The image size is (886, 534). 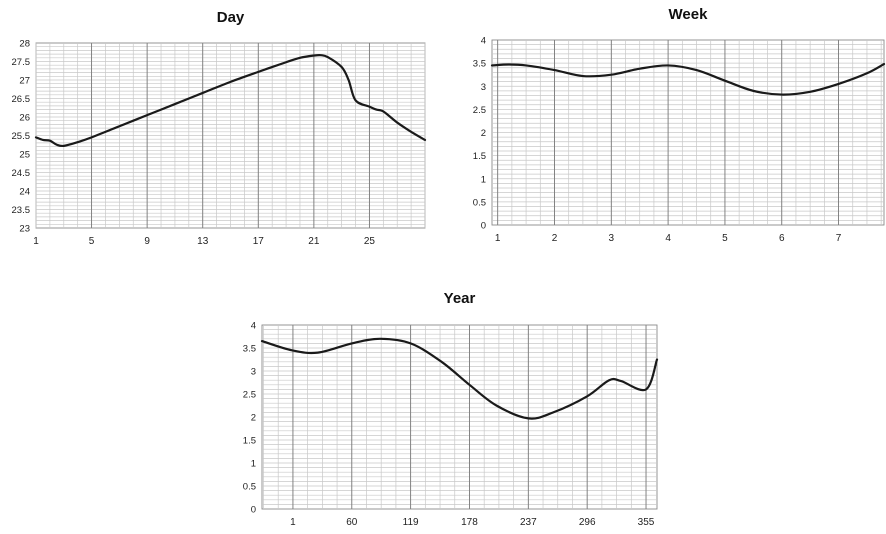 What do you see at coordinates (249, 349) in the screenshot?
I see `year-y-tick-label: 3.5` at bounding box center [249, 349].